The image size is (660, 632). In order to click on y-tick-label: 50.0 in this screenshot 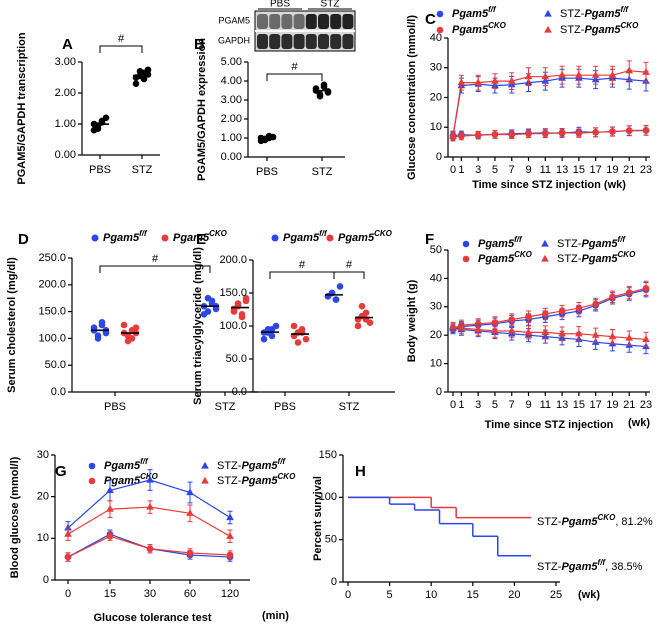, I will do `click(236, 359)`.